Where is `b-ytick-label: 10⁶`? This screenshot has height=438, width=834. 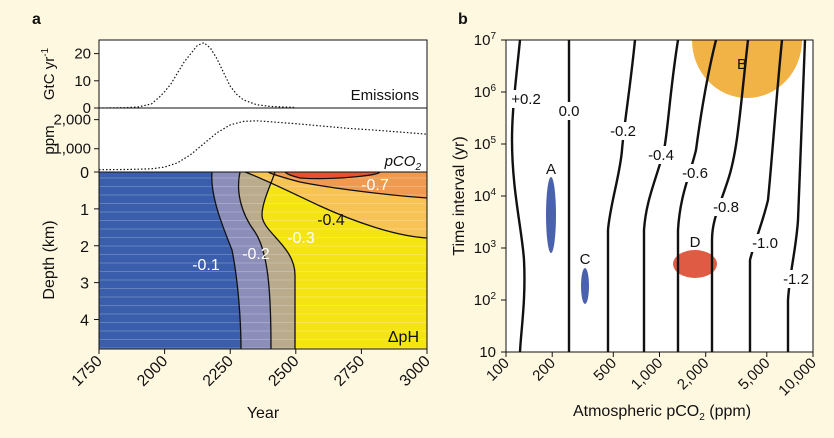
b-ytick-label: 10⁶ is located at coordinates (485, 92).